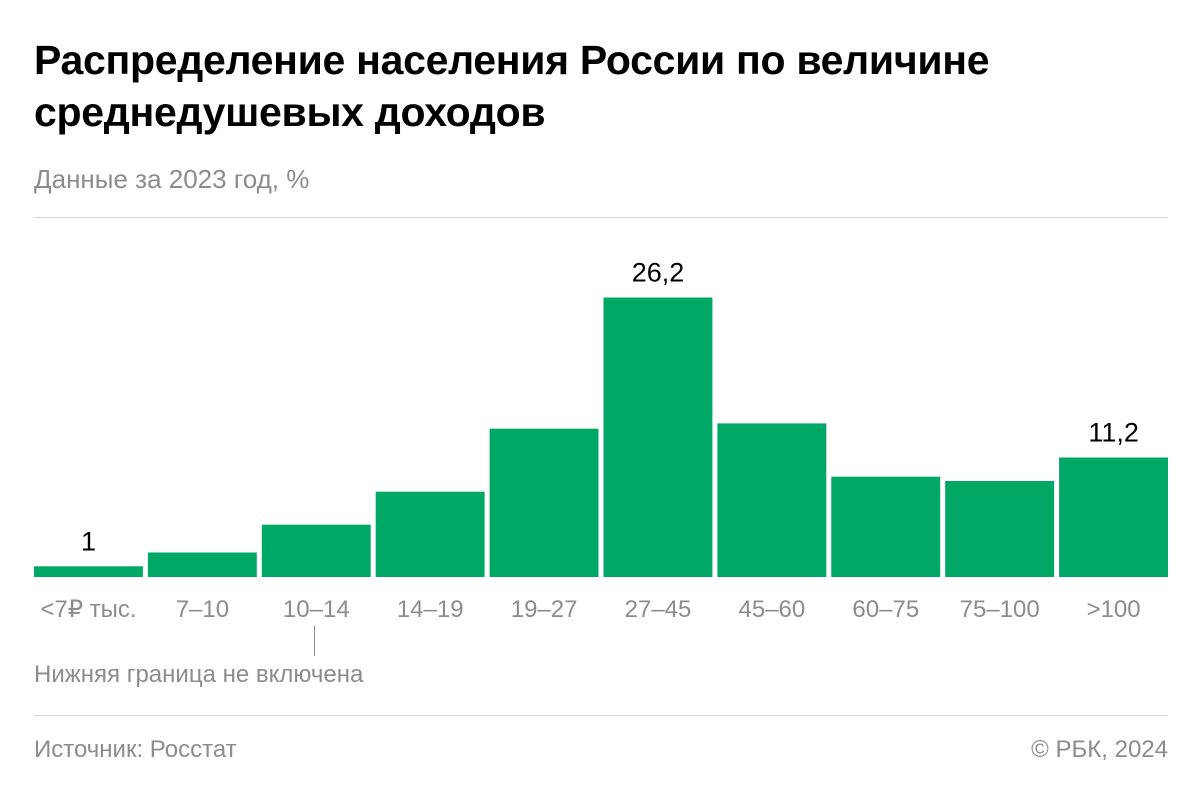 The width and height of the screenshot is (1200, 800). I want to click on category-label-3: 14–19, so click(430, 609).